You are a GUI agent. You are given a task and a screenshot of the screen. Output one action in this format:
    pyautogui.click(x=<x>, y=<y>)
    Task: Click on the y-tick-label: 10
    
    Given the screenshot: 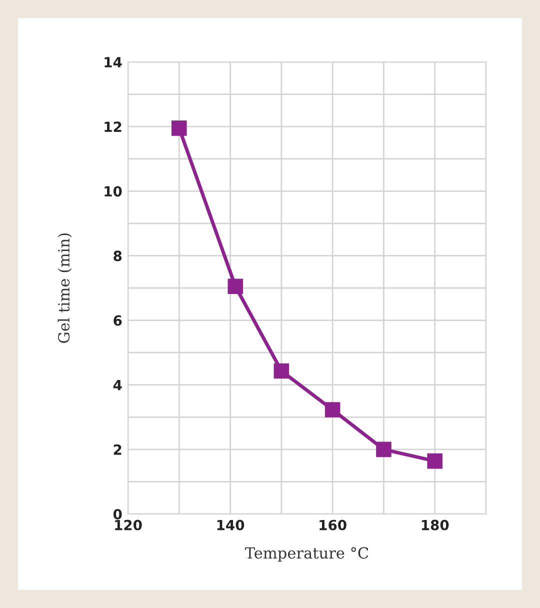 What is the action you would take?
    pyautogui.click(x=113, y=191)
    